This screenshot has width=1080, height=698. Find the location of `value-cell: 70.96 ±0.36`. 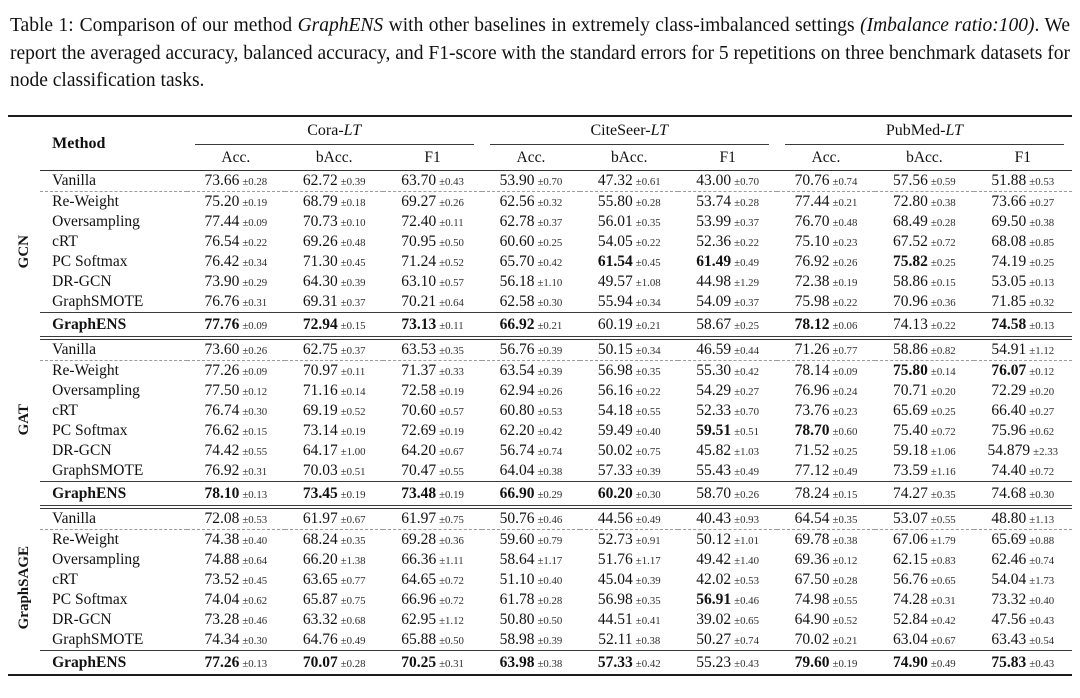

value-cell: 70.96 ±0.36 is located at coordinates (924, 303).